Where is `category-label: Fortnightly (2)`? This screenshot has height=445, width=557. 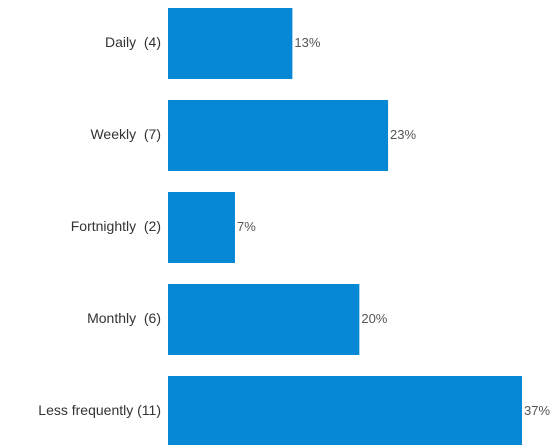
category-label: Fortnightly (2) is located at coordinates (116, 226).